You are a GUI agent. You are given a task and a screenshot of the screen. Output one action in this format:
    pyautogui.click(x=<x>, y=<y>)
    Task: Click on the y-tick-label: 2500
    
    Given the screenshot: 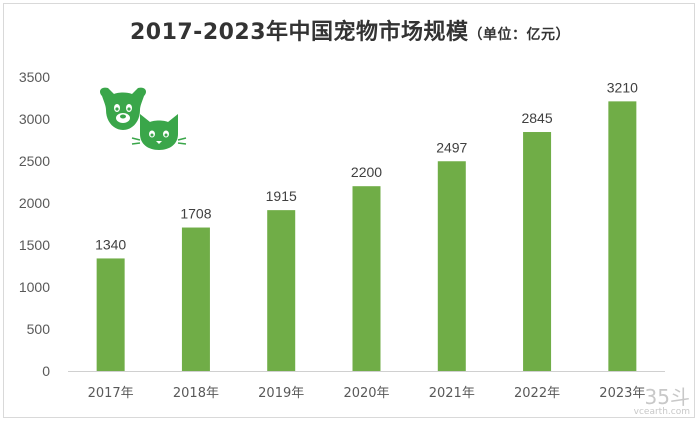 What is the action you would take?
    pyautogui.click(x=34, y=161)
    